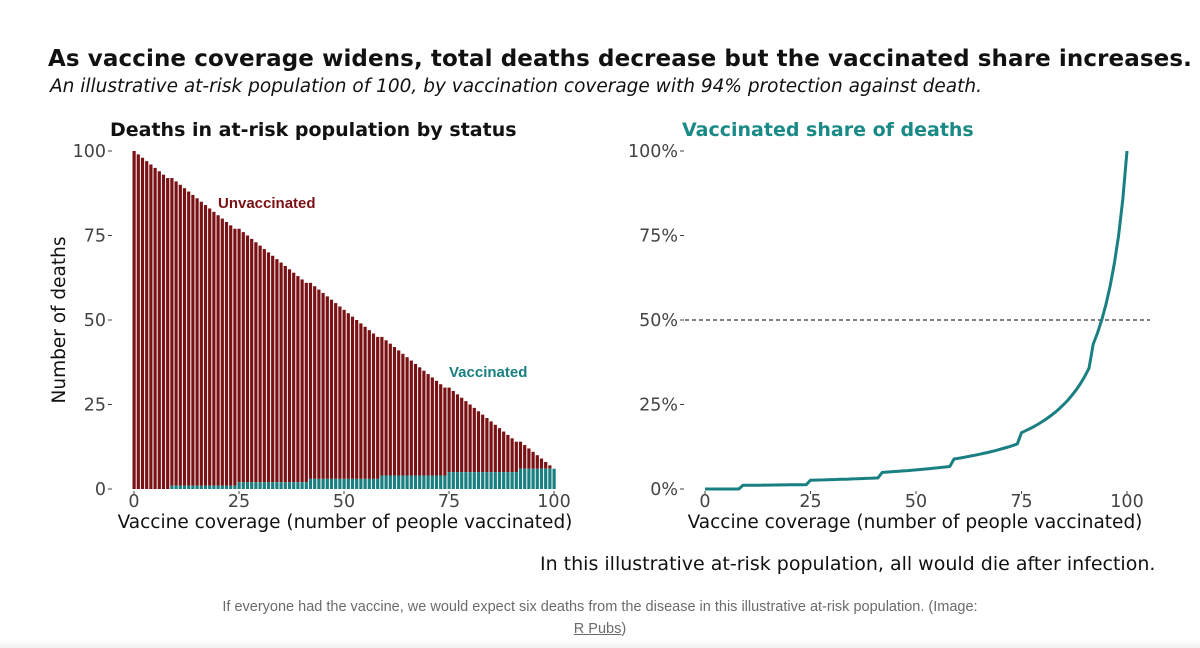  I want to click on vaccinated-label: Vaccinated, so click(488, 372).